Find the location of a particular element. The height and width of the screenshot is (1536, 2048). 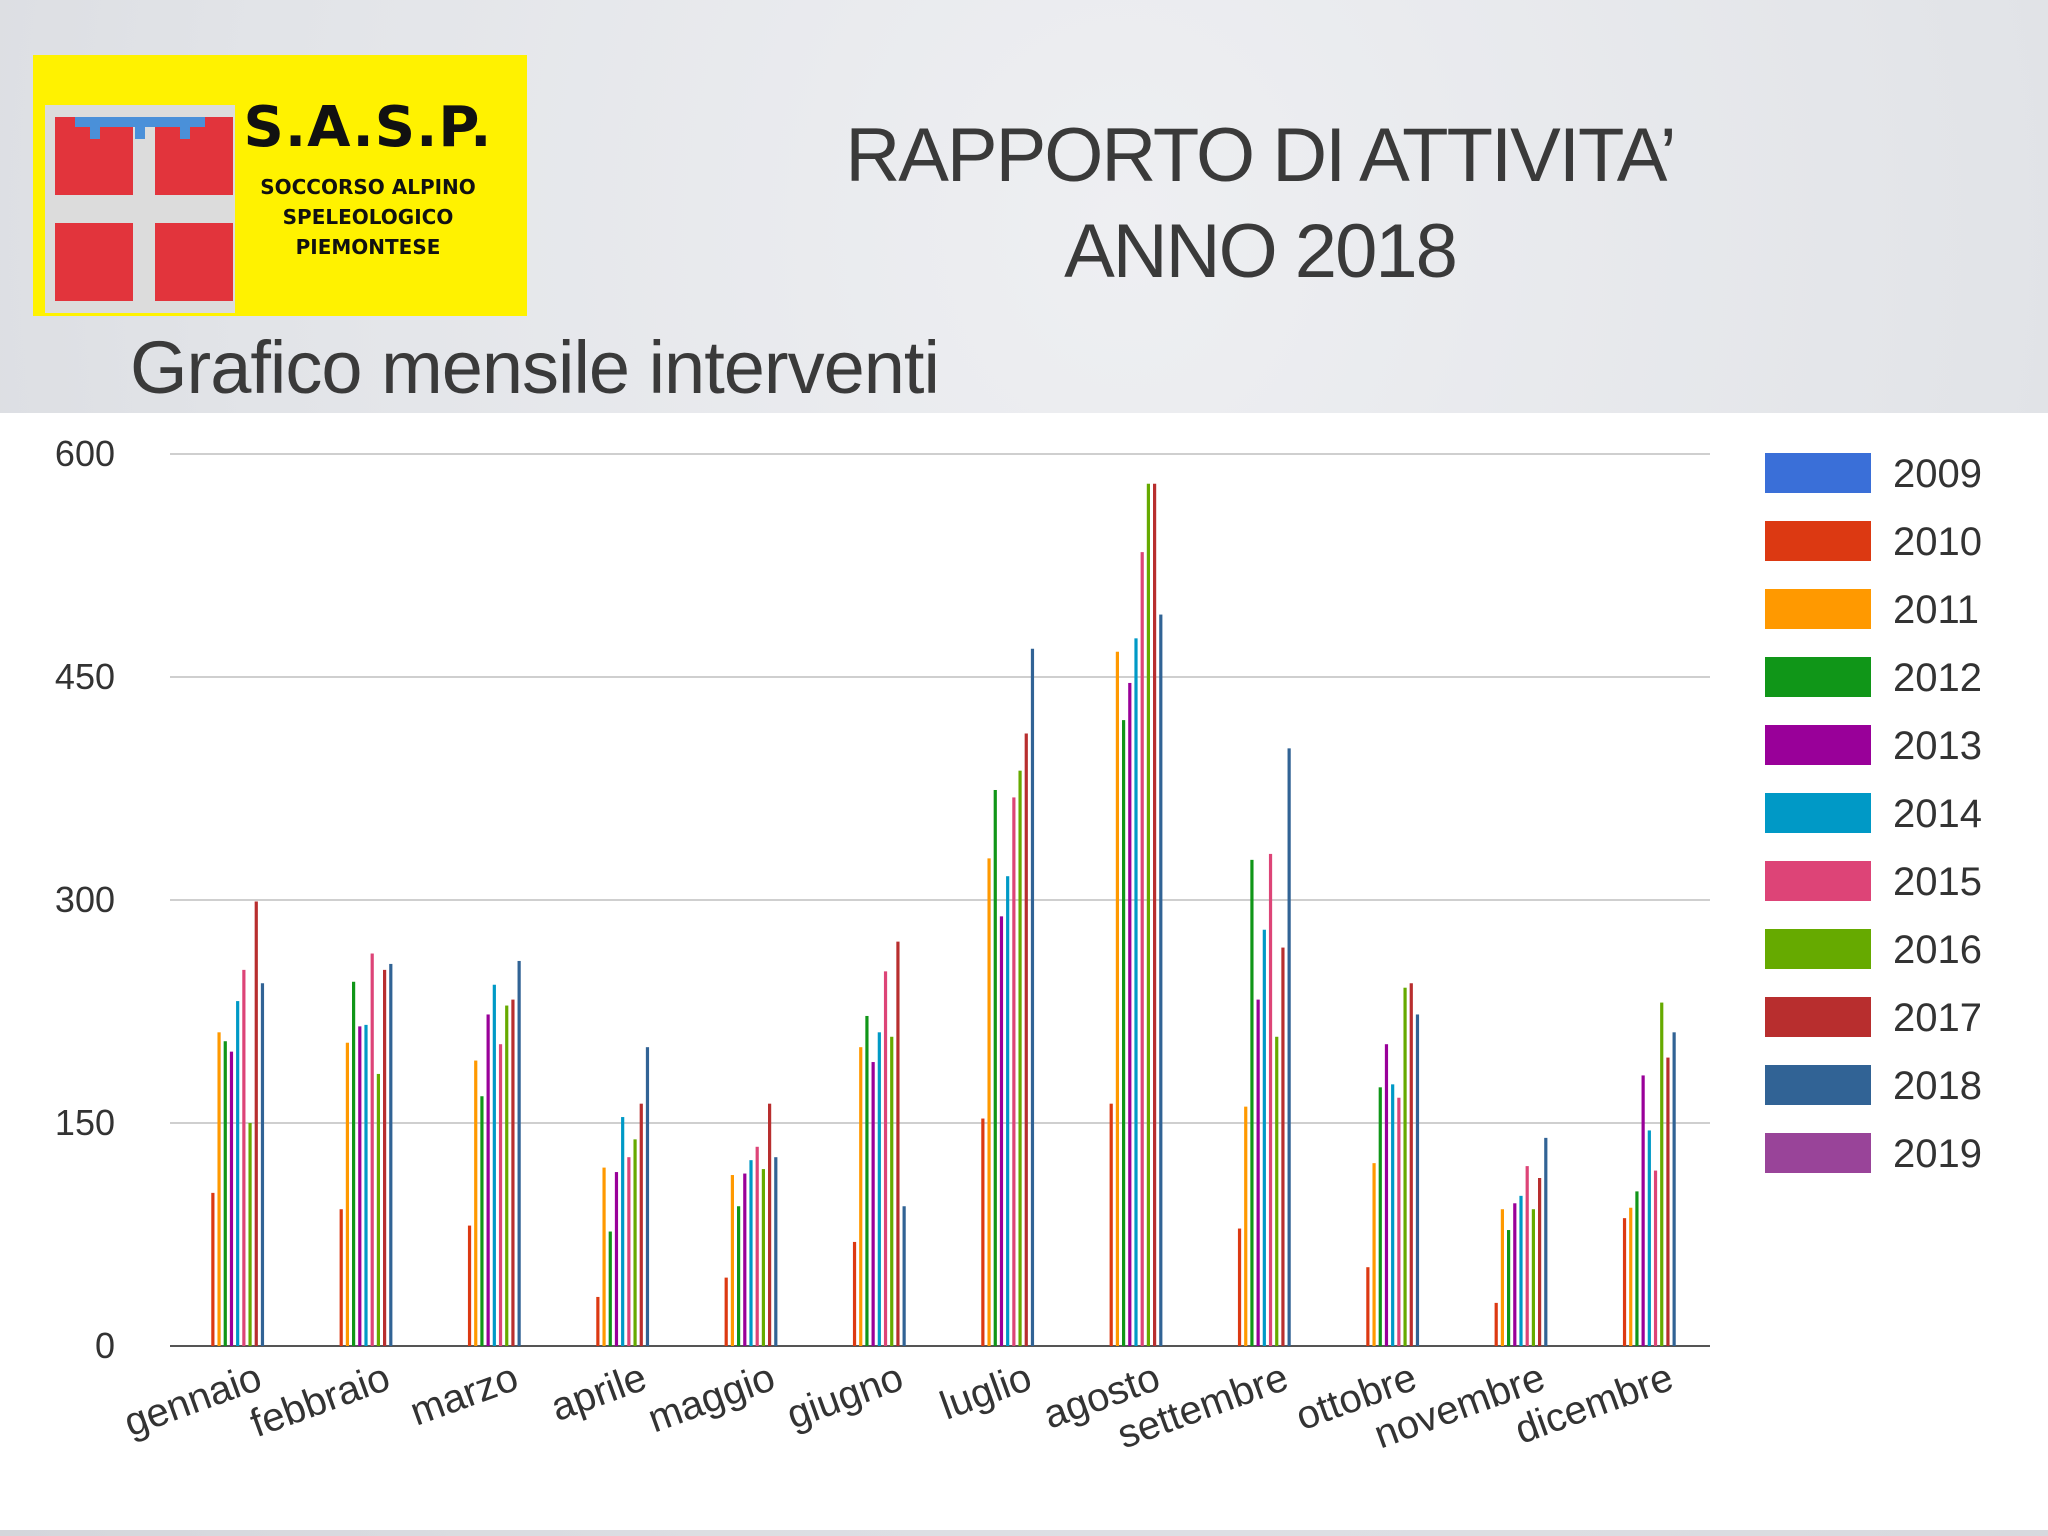

legend-label-2016: 2016 is located at coordinates (1937, 950).